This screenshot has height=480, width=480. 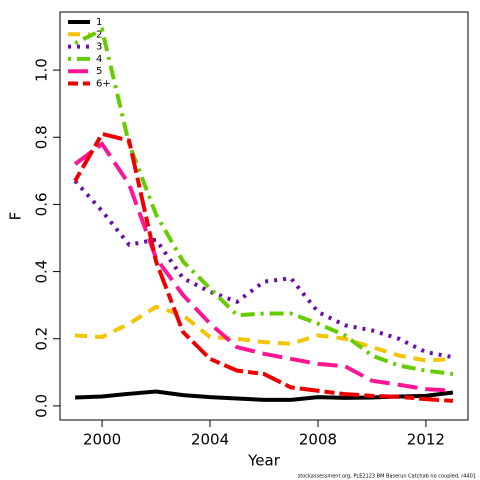 I want to click on legend-label: 4, so click(x=99, y=59).